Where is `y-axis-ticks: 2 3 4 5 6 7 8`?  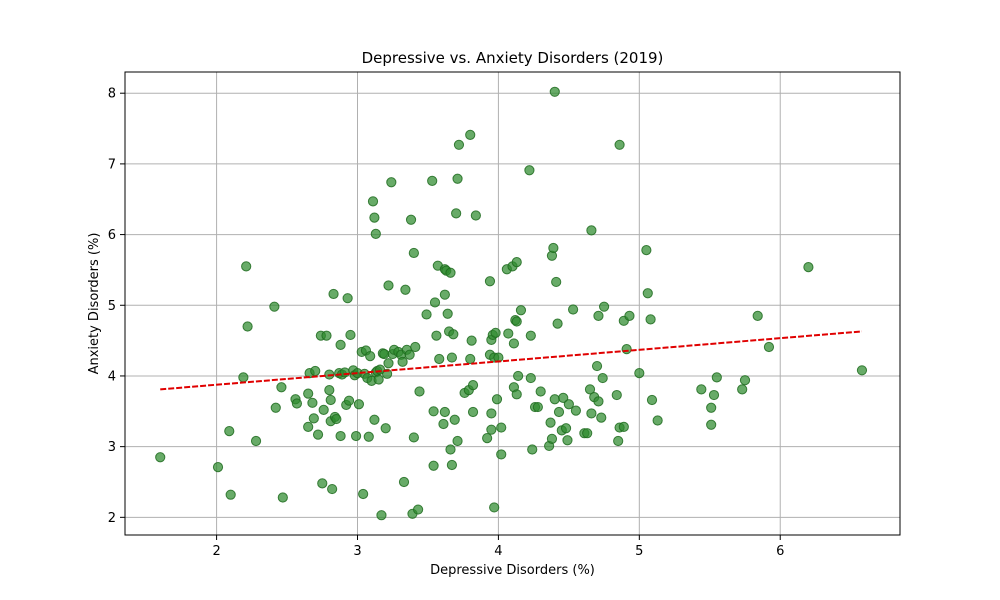
y-axis-ticks: 2 3 4 5 6 7 8 is located at coordinates (116, 306).